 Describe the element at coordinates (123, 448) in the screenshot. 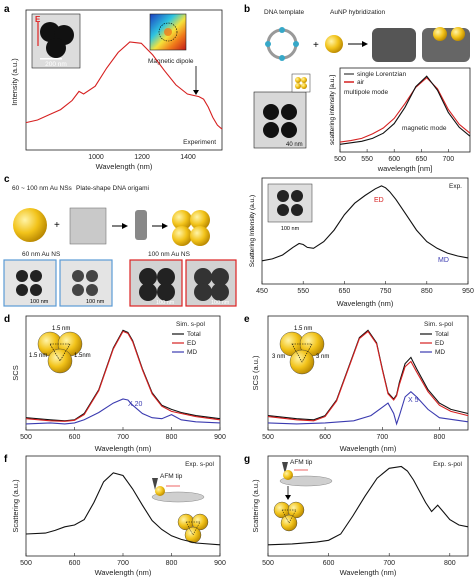

I see `panel-d-xlabel: Wavelength (nm)` at that location.